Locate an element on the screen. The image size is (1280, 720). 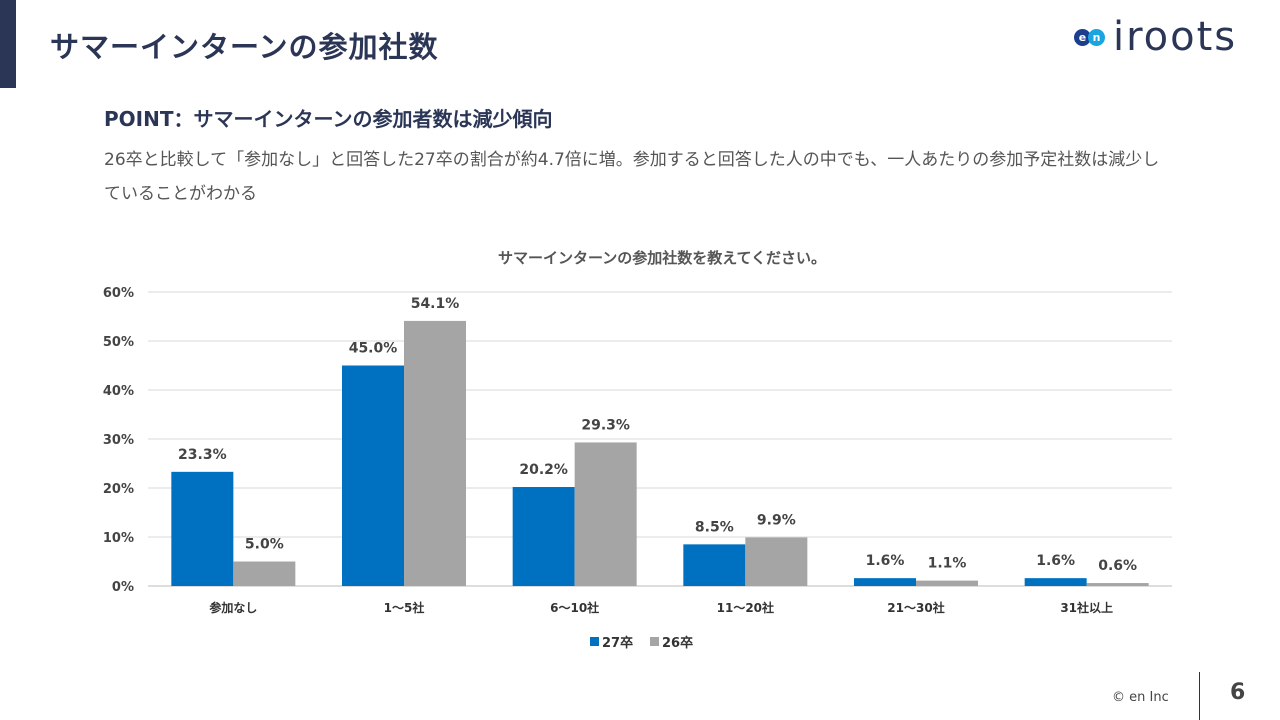
x-tick-label: 31社以上 is located at coordinates (1086, 607).